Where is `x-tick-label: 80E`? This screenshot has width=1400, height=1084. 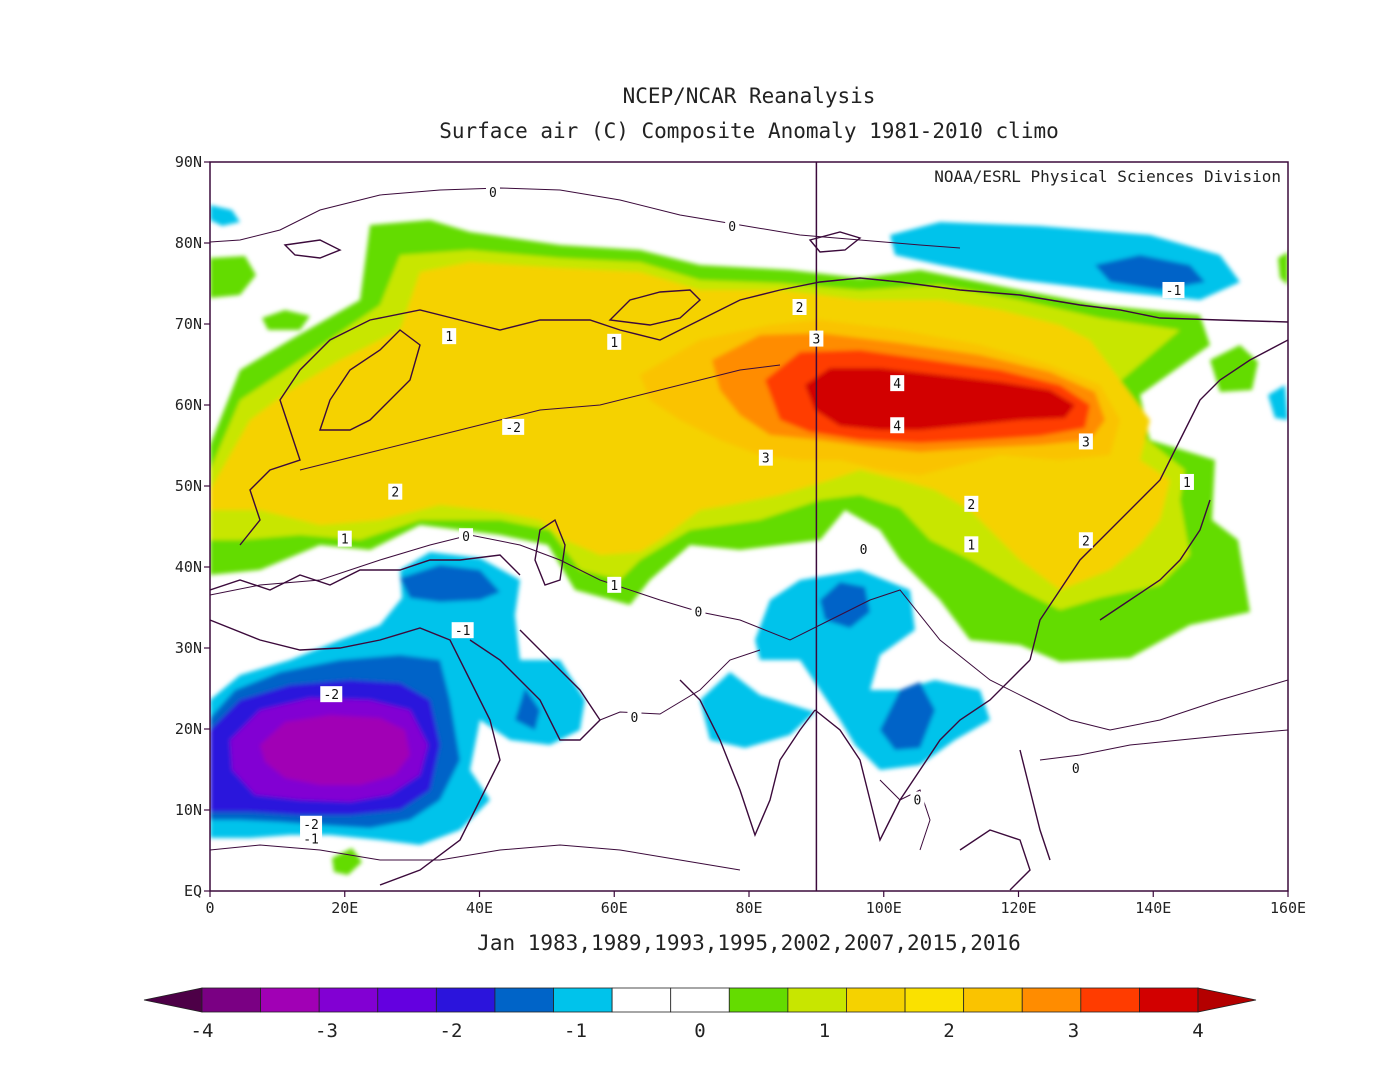
x-tick-label: 80E is located at coordinates (748, 908).